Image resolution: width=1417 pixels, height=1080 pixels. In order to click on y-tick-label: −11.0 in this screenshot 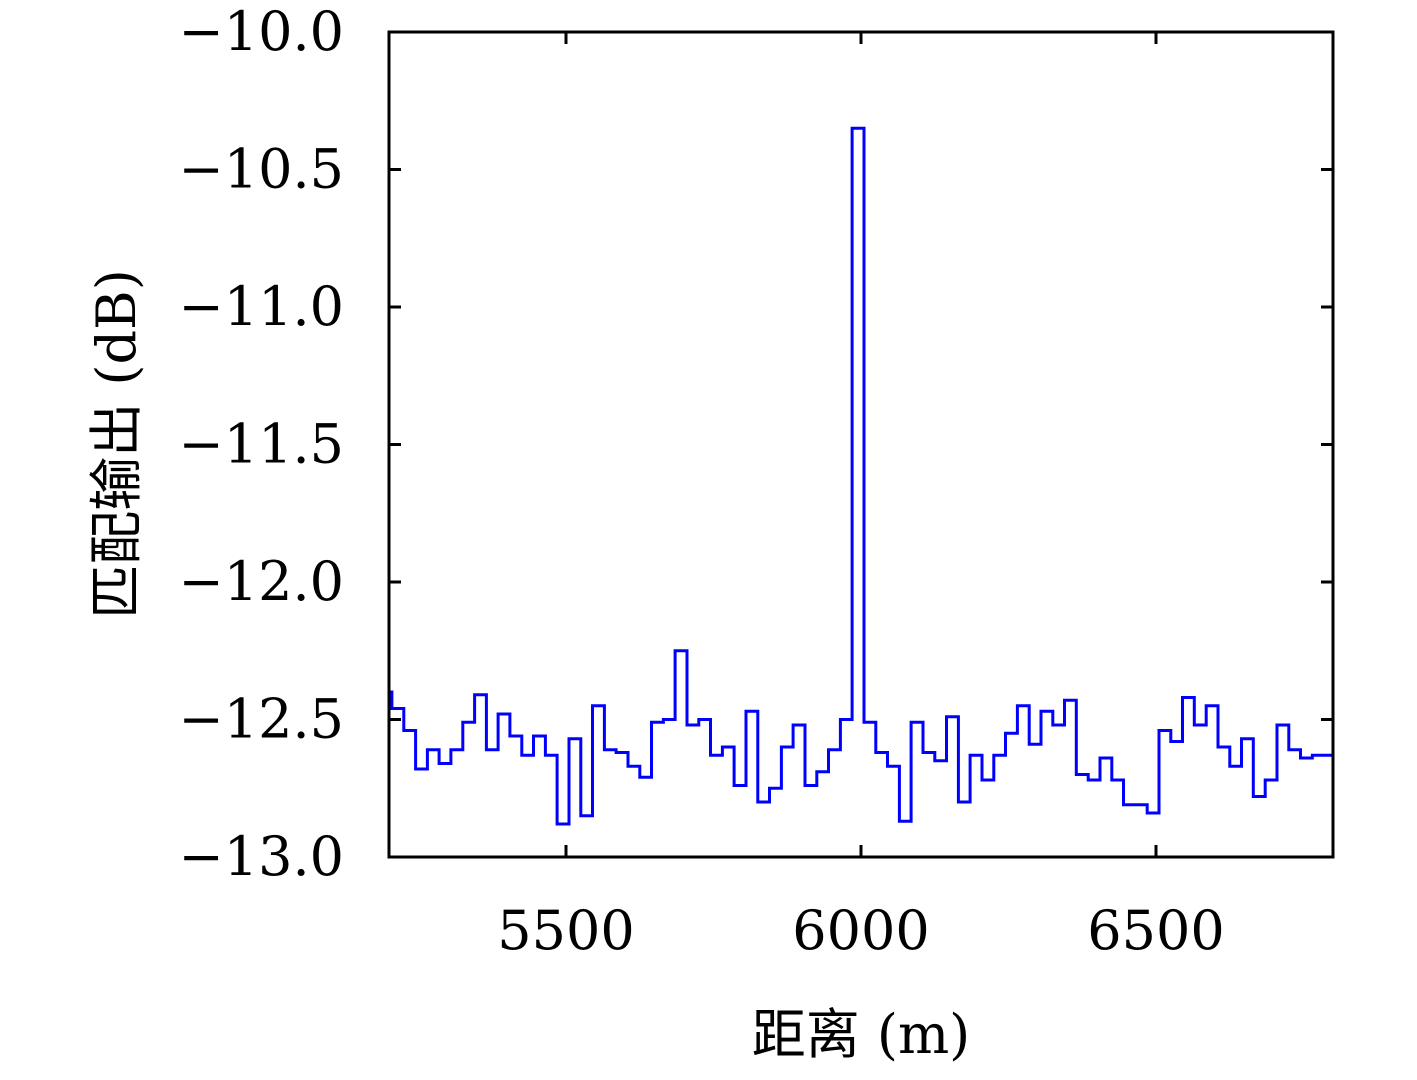, I will do `click(261, 306)`.